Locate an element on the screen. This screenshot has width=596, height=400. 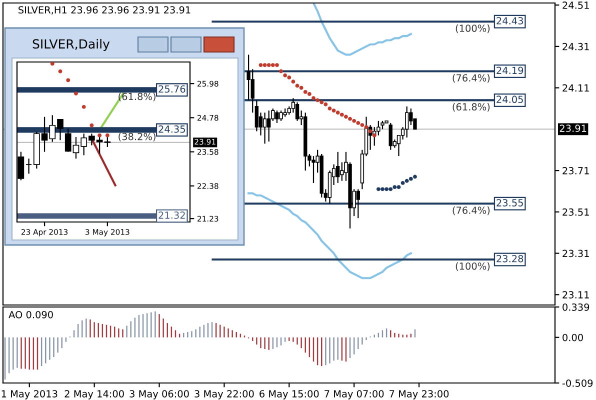
x-tick-label: 3 May 06:00 is located at coordinates (159, 395).